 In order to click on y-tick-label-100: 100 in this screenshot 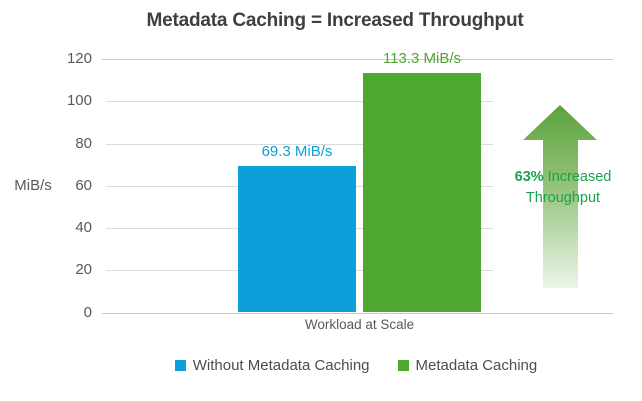, I will do `click(79, 101)`.